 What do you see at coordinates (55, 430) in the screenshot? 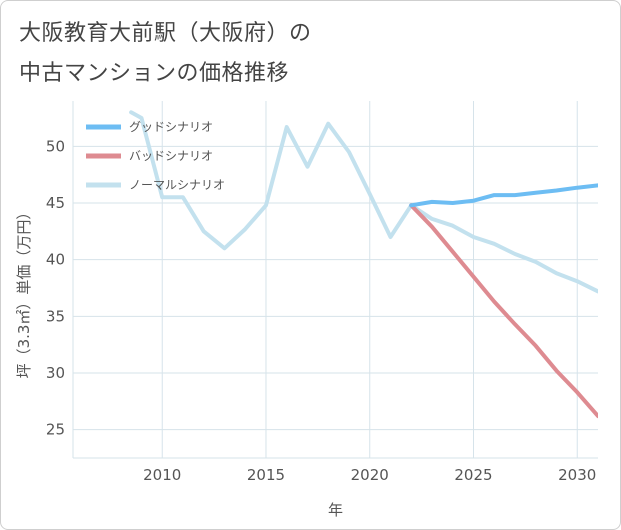
I see `y-tick-label: 25` at bounding box center [55, 430].